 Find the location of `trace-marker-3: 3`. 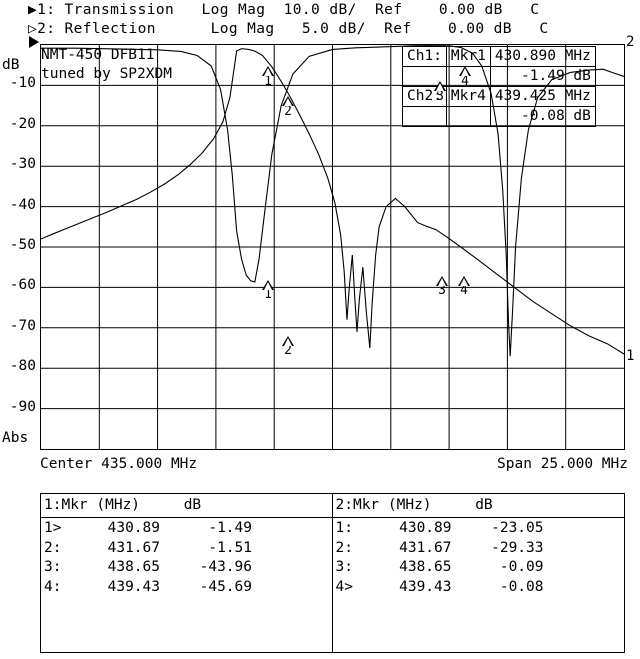

trace-marker-3: 3 is located at coordinates (440, 92).